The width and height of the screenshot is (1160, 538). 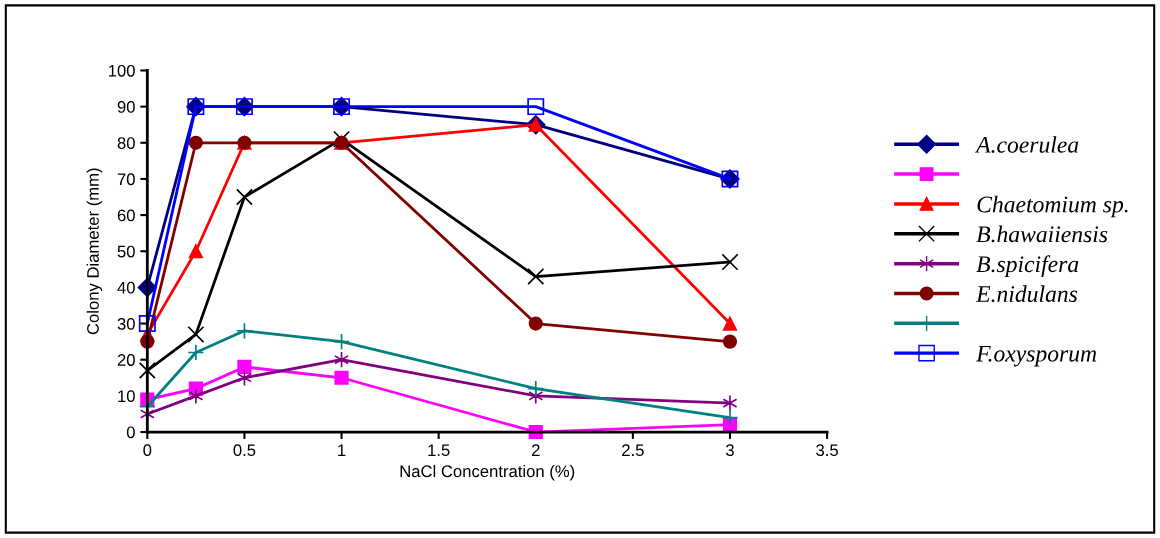 What do you see at coordinates (535, 450) in the screenshot?
I see `x-tick-label: 2` at bounding box center [535, 450].